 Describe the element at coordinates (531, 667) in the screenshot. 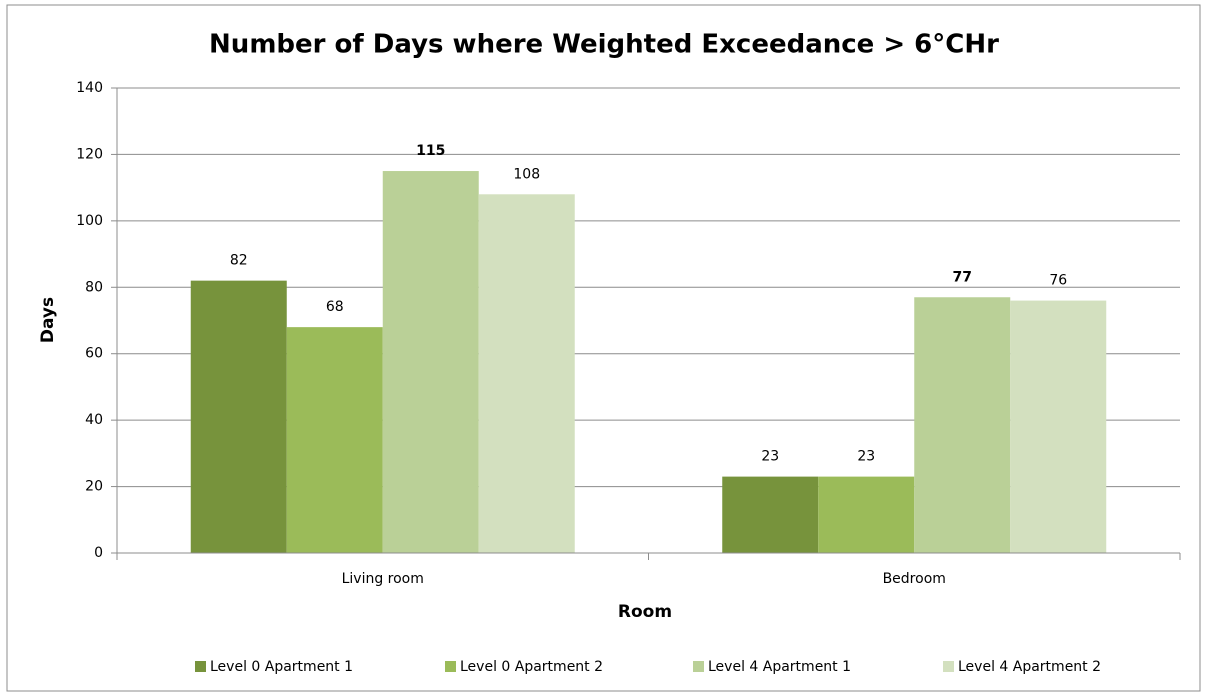

I see `legend-label: Level 0 Apartment 2` at that location.